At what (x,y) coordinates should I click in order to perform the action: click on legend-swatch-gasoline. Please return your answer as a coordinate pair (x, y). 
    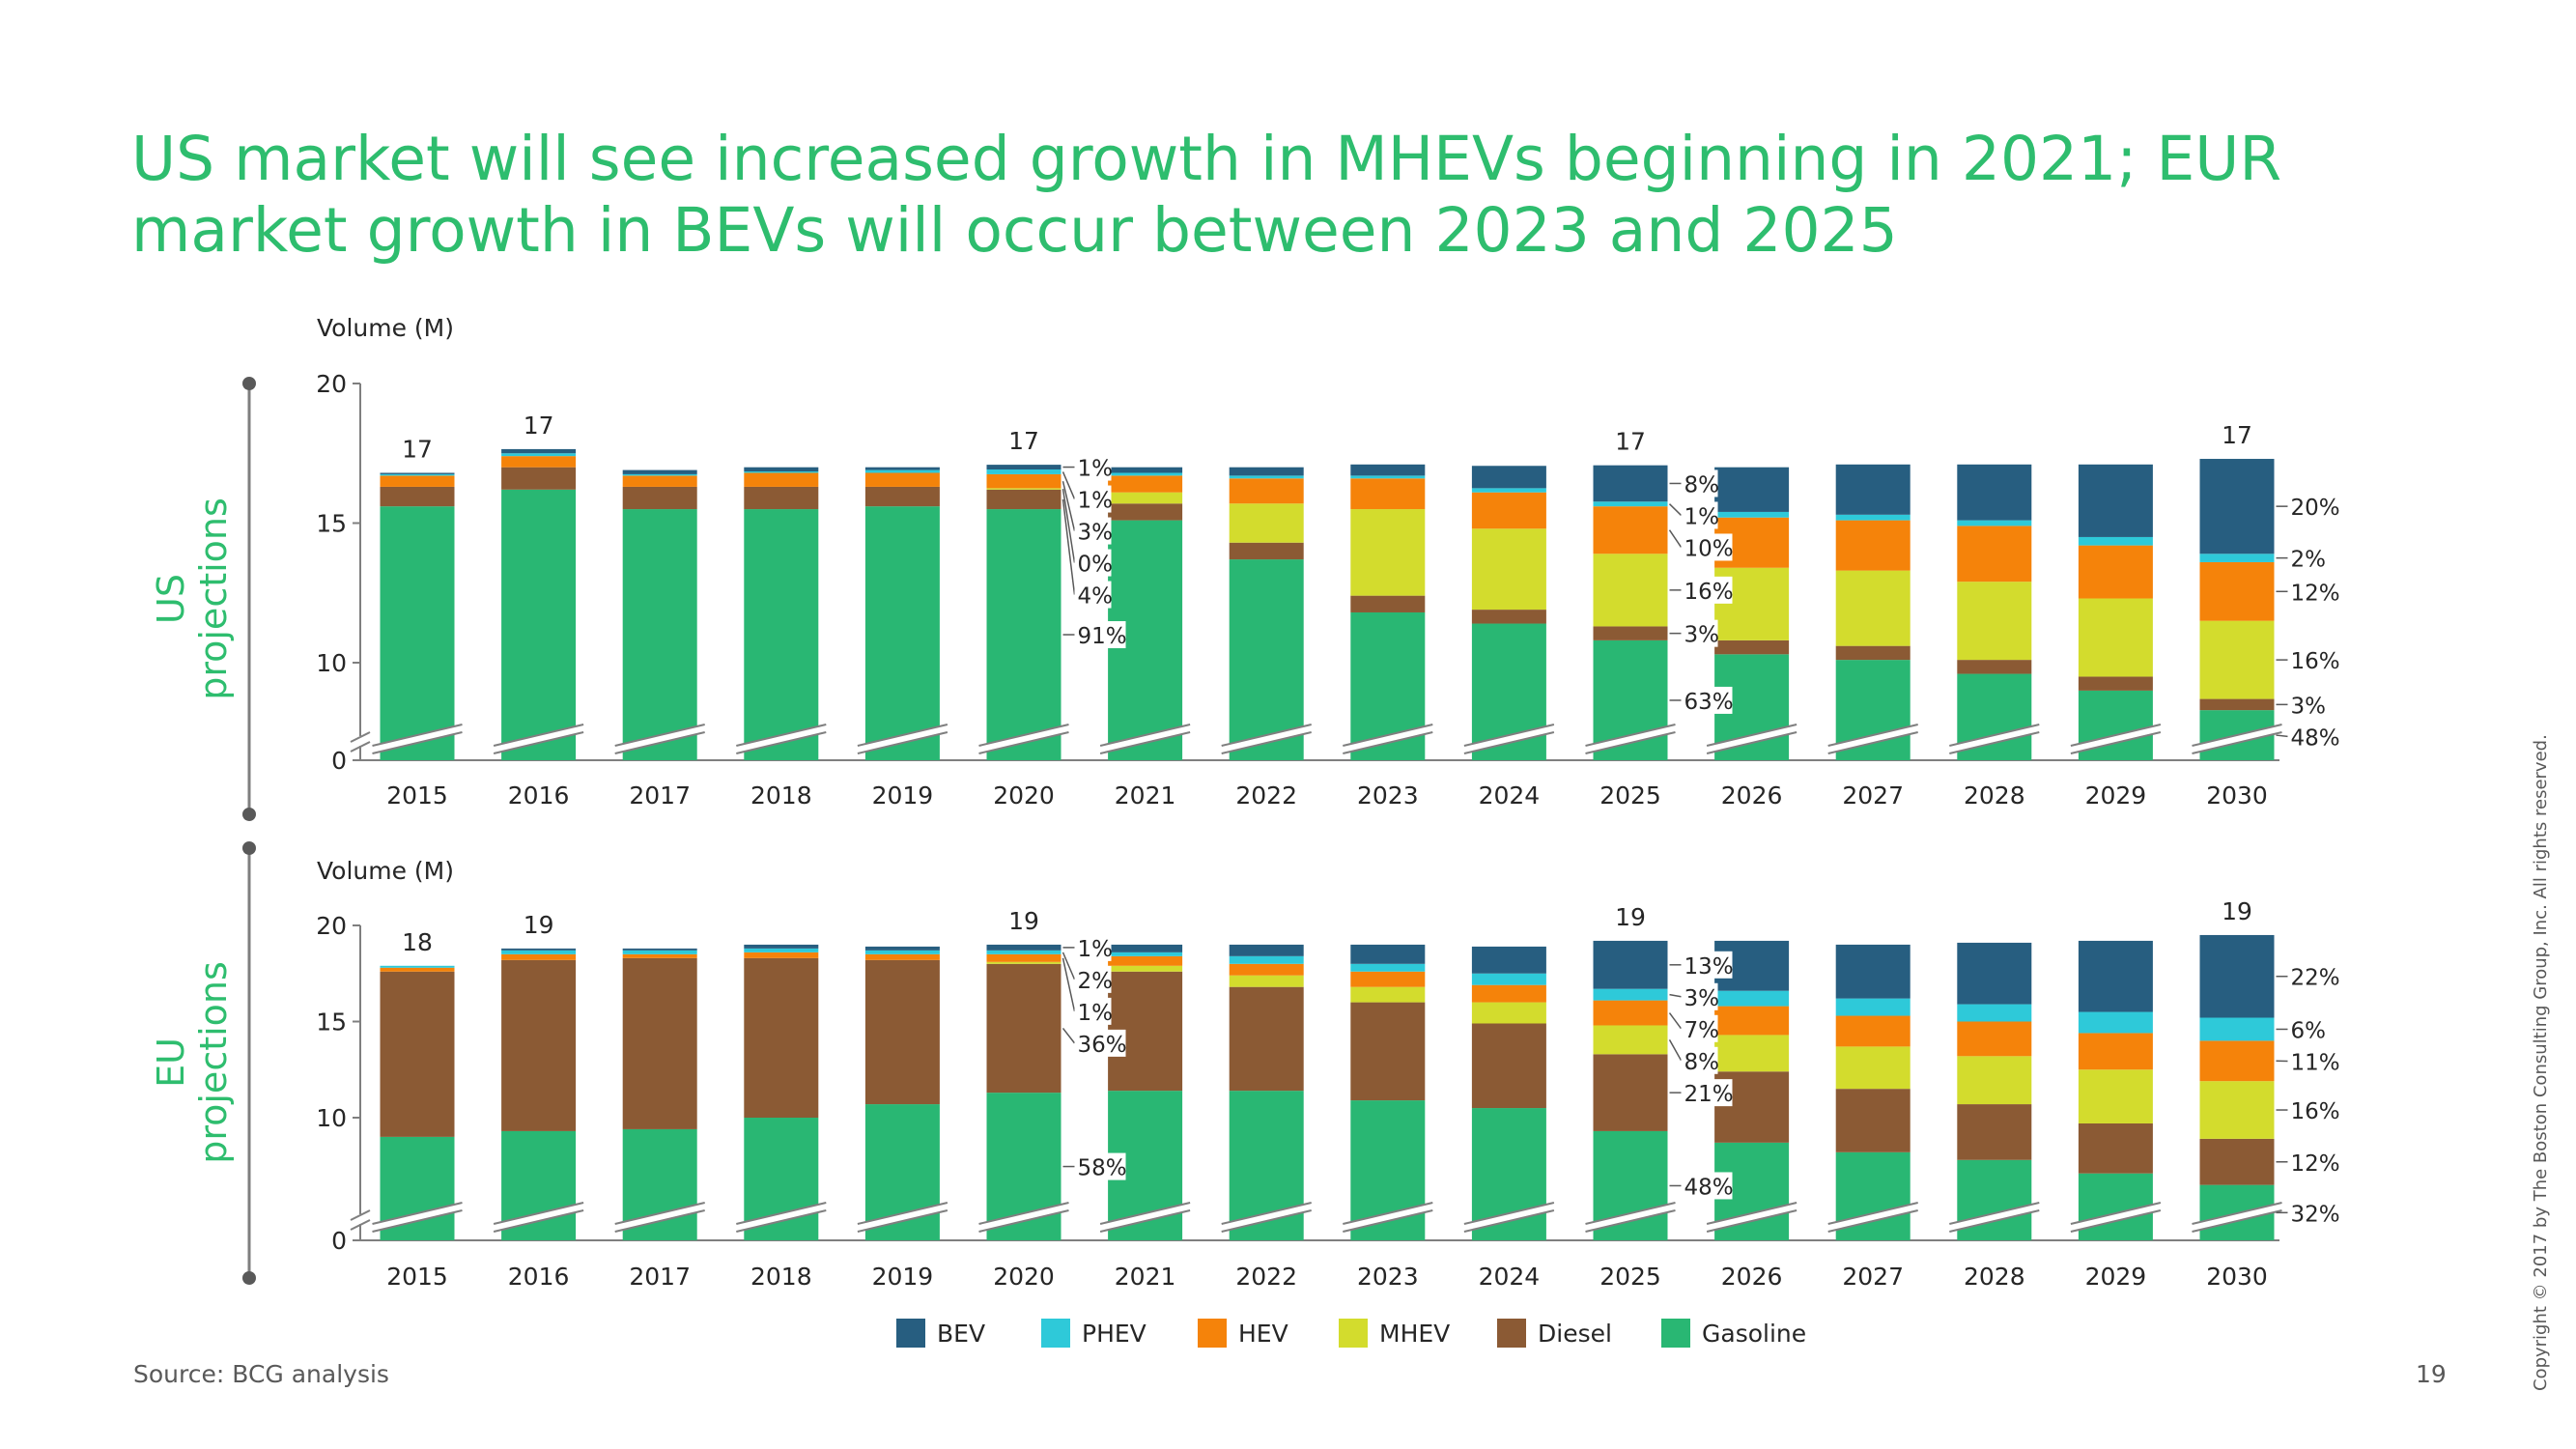
    Looking at the image, I should click on (1675, 1333).